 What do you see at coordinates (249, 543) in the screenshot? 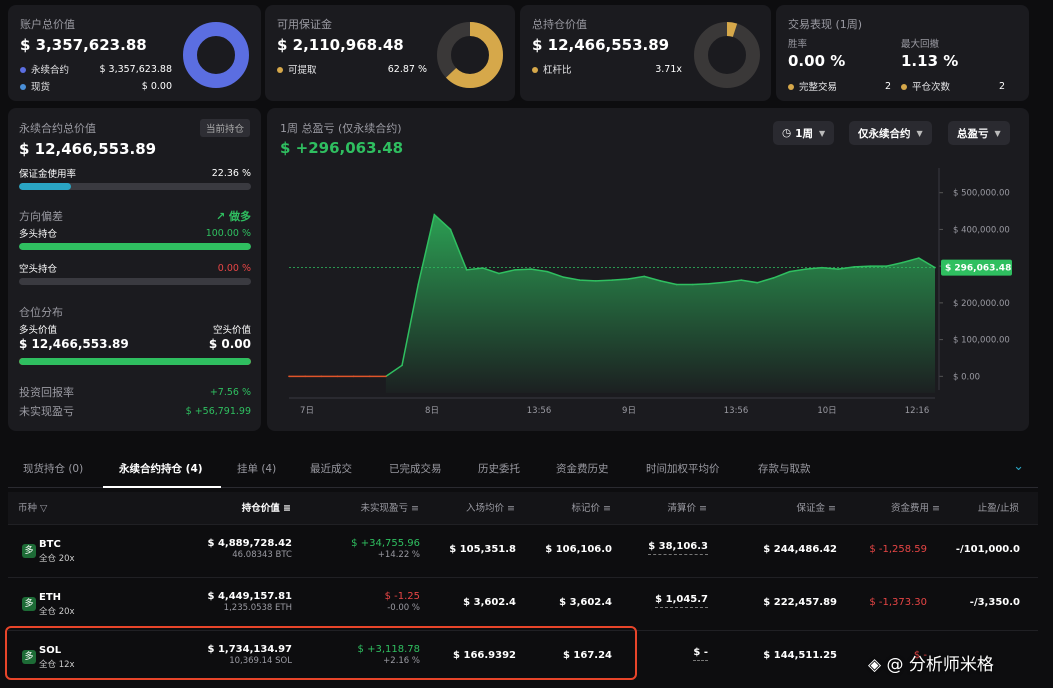
I see `position-value: $ 4,889,728.42` at bounding box center [249, 543].